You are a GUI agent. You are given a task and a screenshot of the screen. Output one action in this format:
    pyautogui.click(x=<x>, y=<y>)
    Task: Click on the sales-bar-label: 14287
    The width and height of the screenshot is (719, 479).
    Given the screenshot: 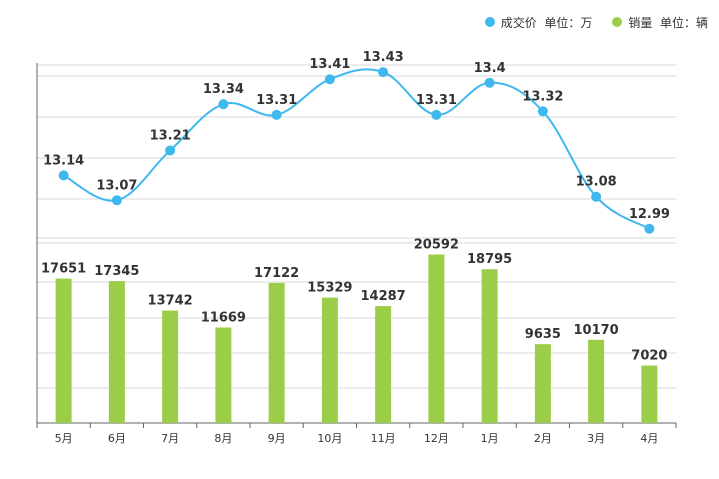 What is the action you would take?
    pyautogui.click(x=383, y=296)
    